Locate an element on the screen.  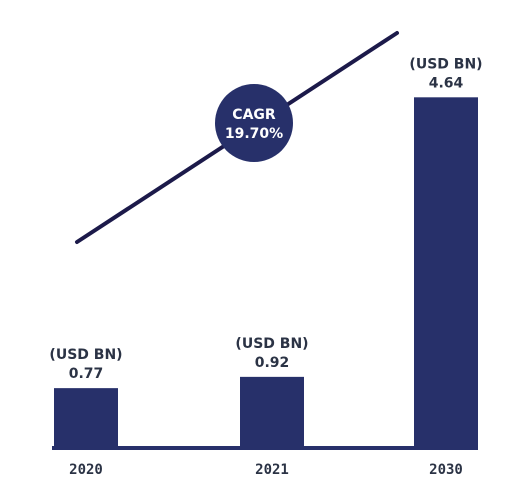
unit-label-2021: (USD BN) is located at coordinates (271, 344).